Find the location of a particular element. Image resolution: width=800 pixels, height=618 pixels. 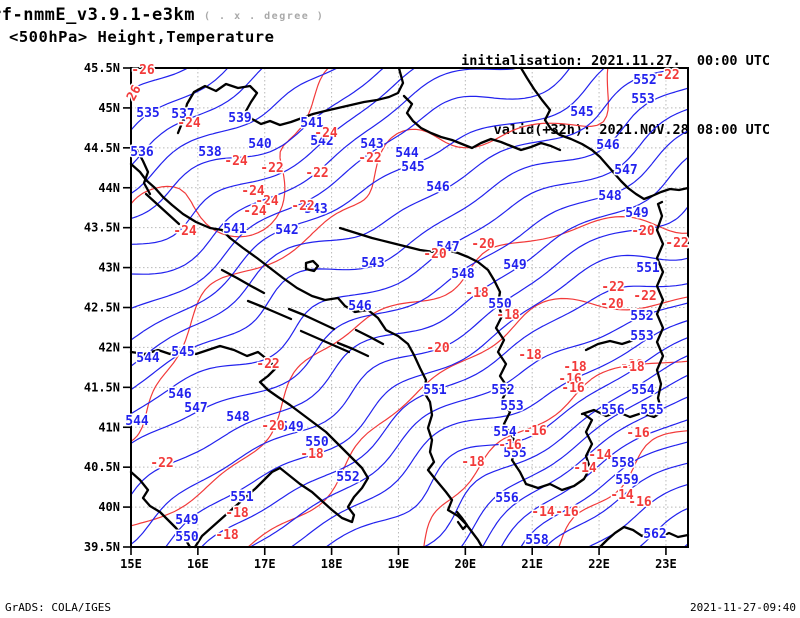

contour-label: 537 is located at coordinates (182, 114).